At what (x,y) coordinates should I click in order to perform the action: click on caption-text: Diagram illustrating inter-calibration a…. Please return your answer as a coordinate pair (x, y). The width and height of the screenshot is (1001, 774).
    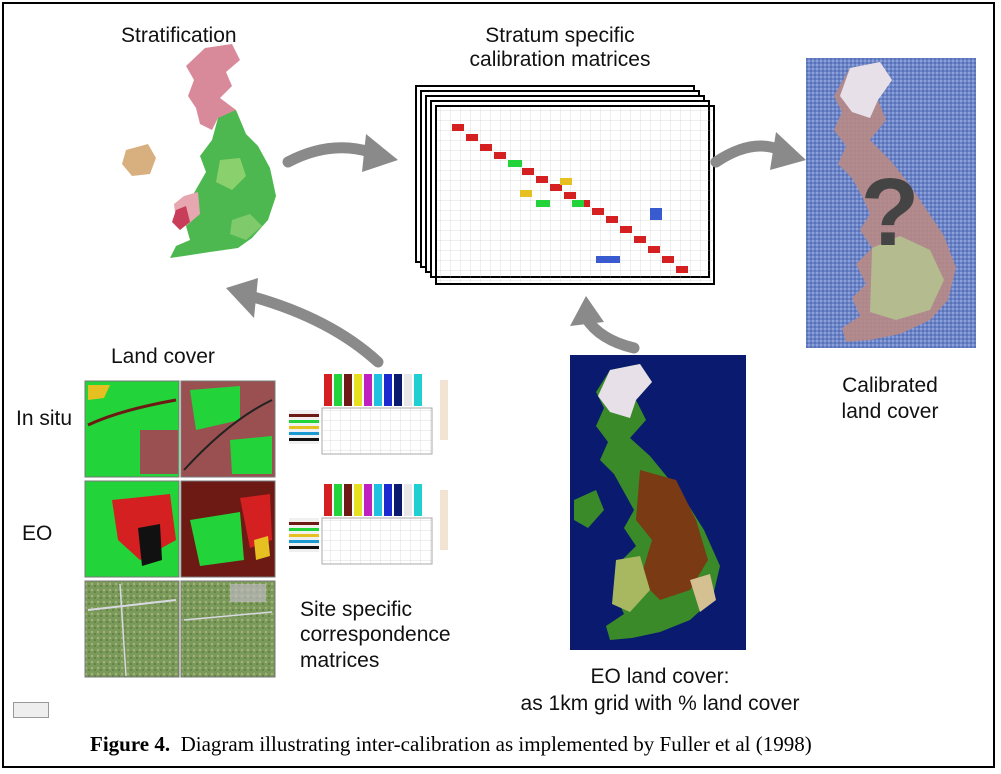
    Looking at the image, I should click on (496, 744).